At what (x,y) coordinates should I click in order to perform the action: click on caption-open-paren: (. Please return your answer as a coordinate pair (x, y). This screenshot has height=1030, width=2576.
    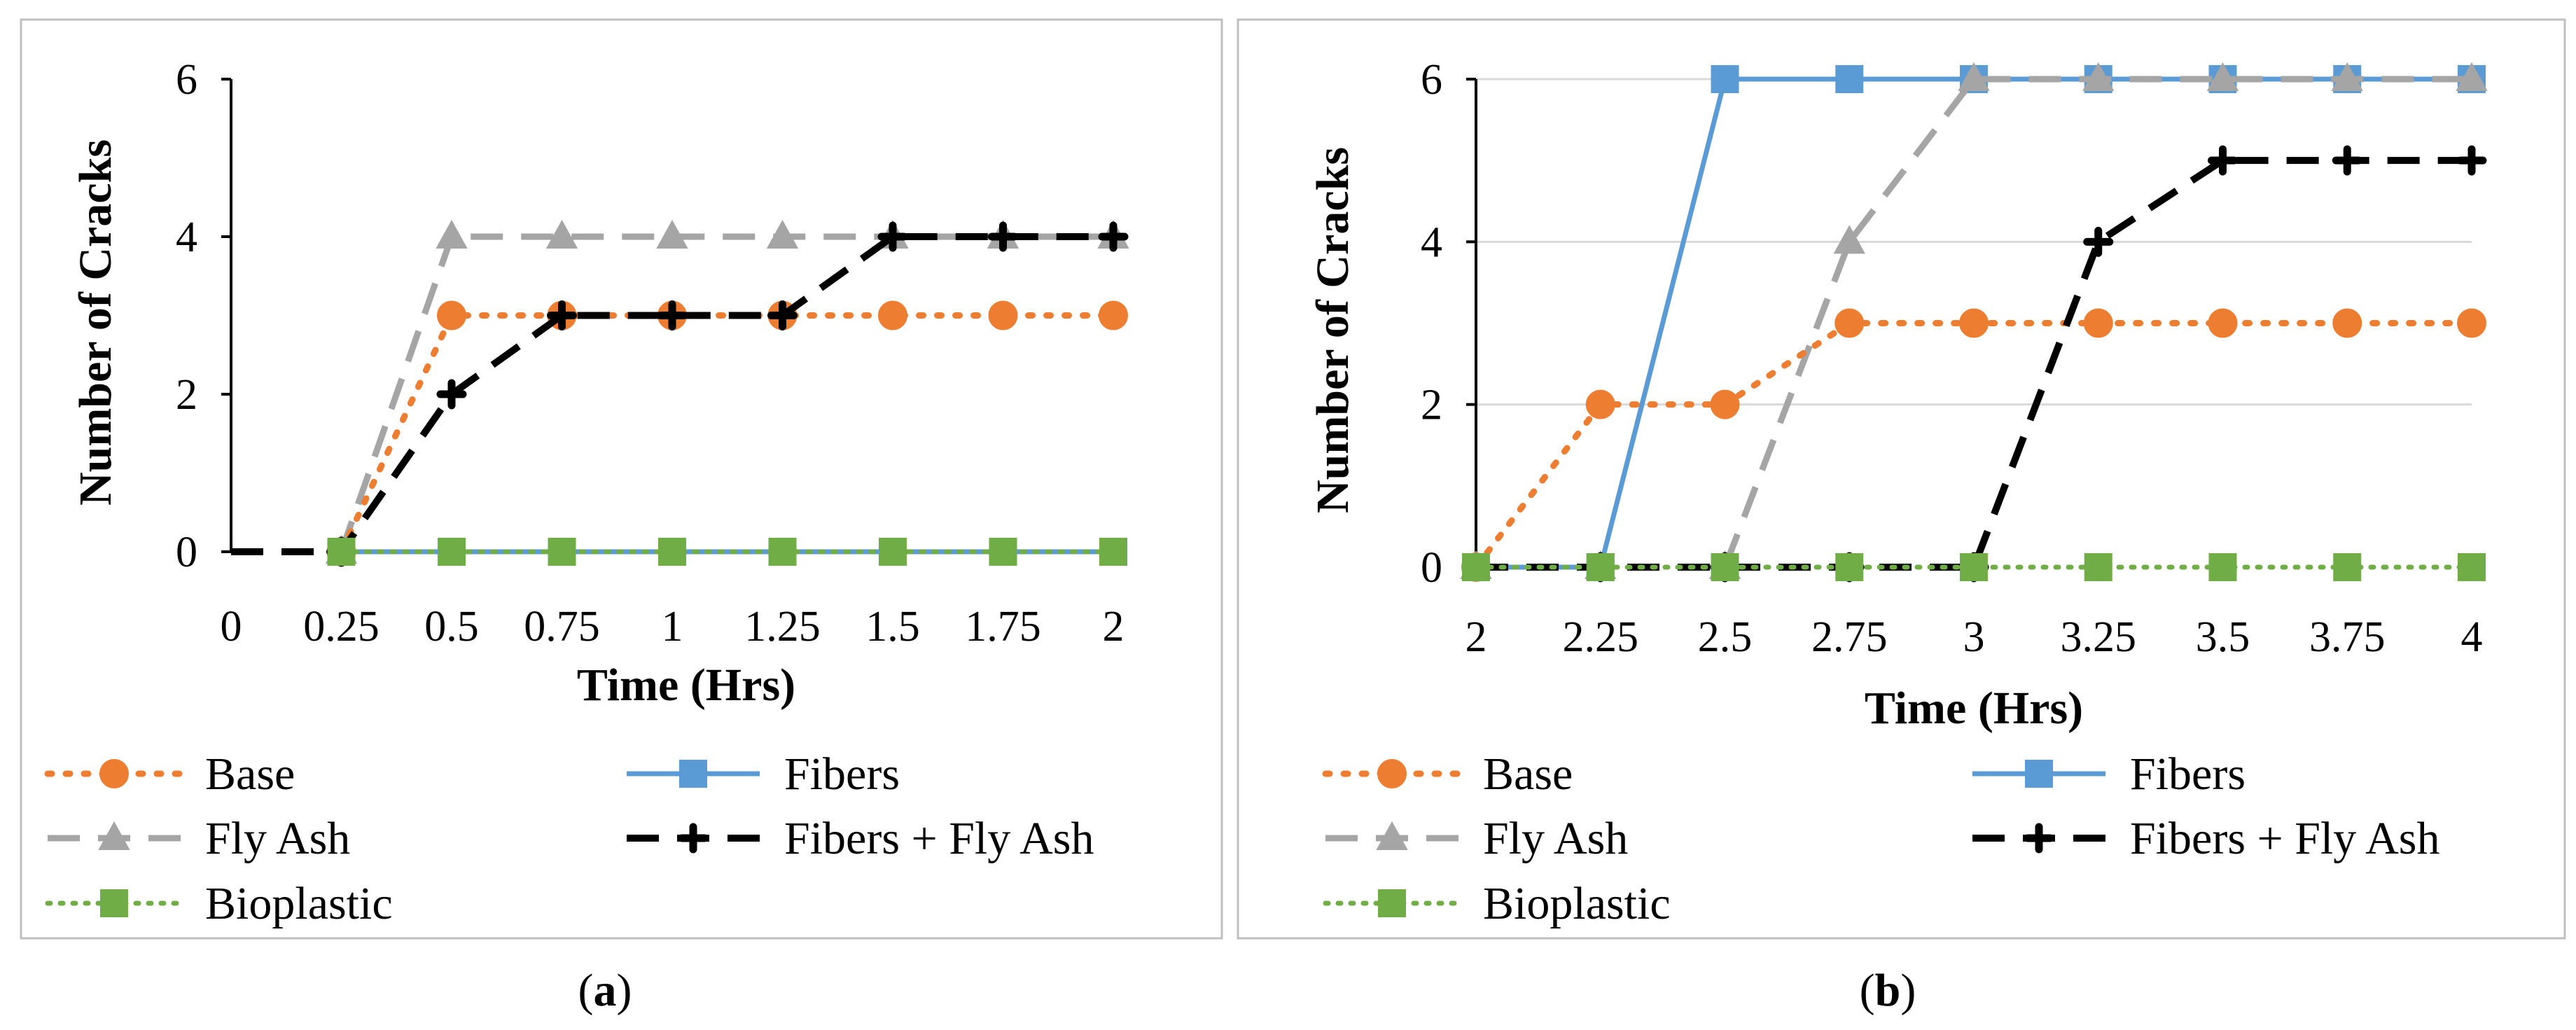
    Looking at the image, I should click on (1867, 990).